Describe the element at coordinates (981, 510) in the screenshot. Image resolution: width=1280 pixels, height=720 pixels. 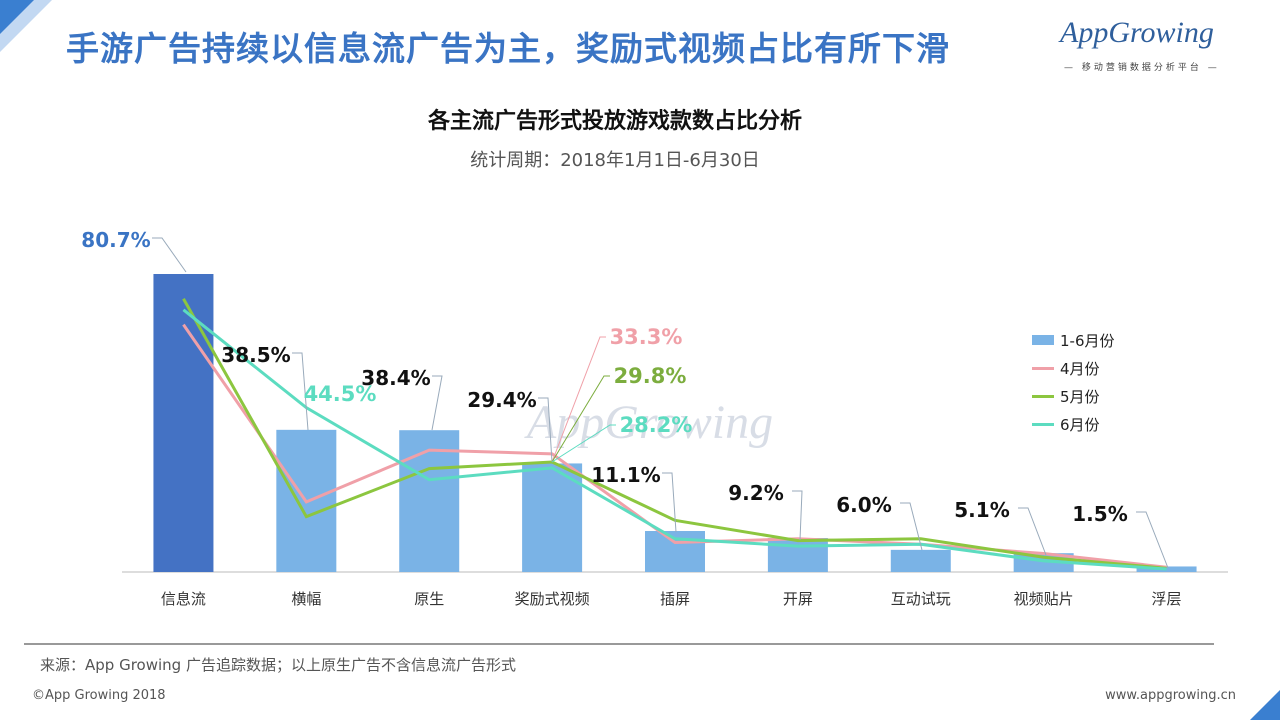
I see `bar-value-label: 5.1%` at that location.